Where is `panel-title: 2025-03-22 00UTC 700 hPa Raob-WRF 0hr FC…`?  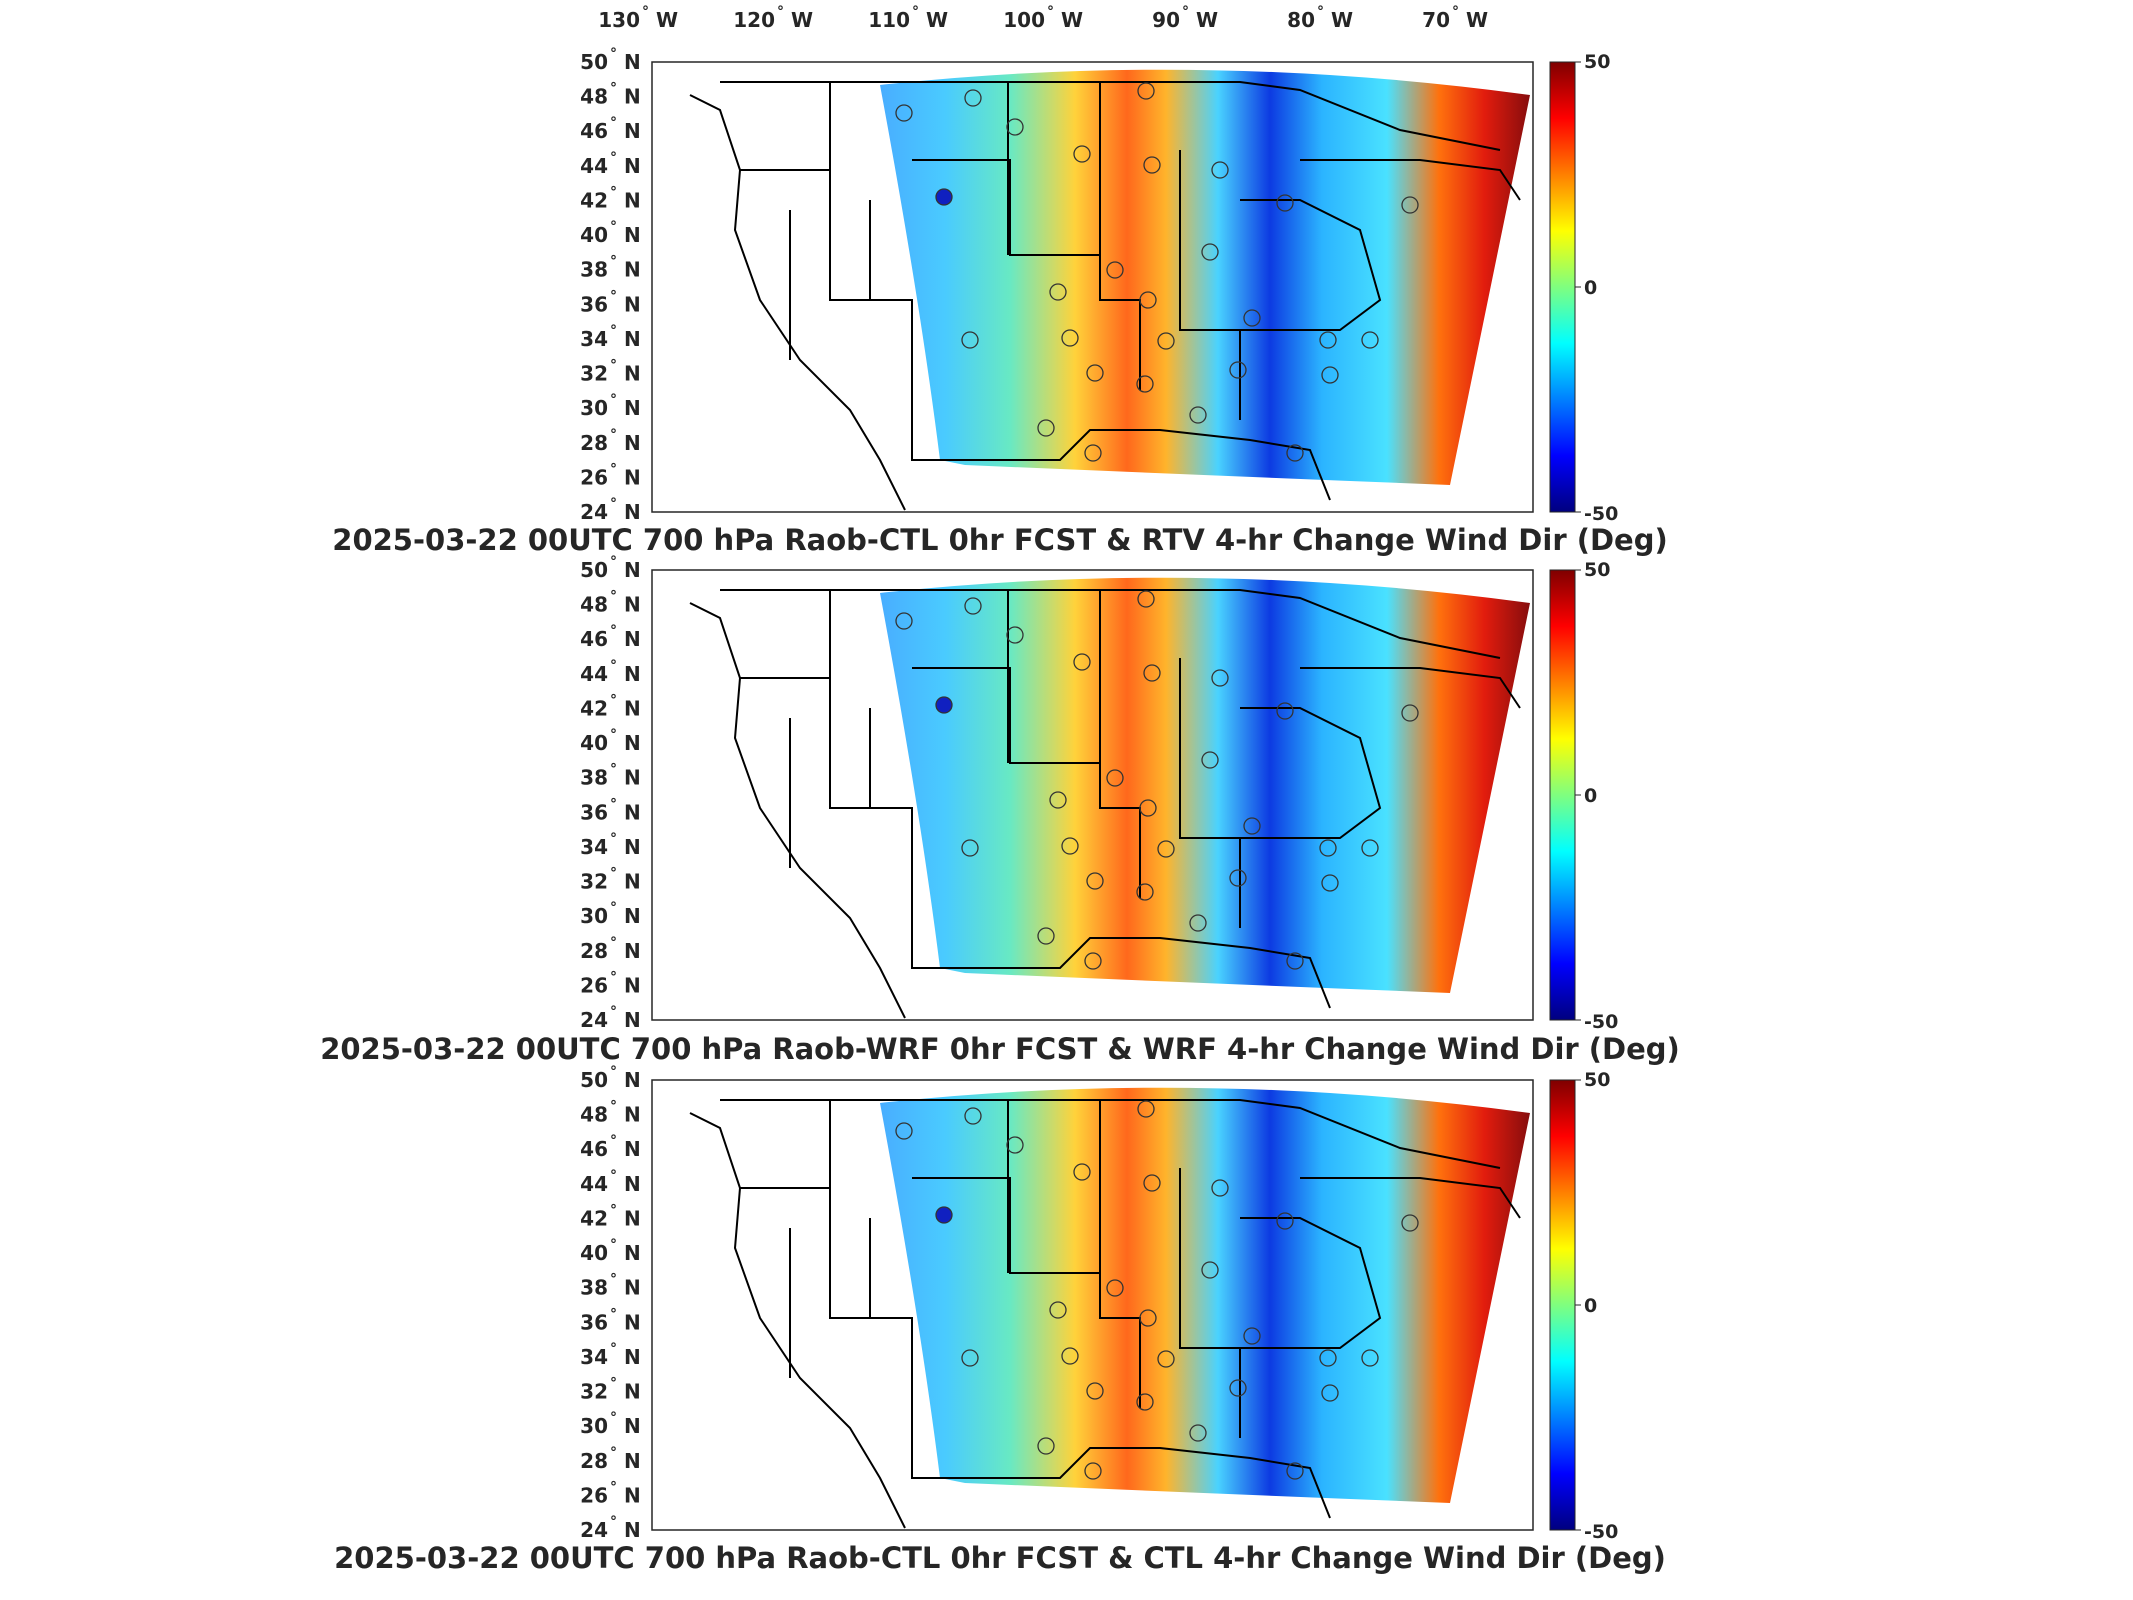 panel-title: 2025-03-22 00UTC 700 hPa Raob-WRF 0hr FC… is located at coordinates (1000, 1049).